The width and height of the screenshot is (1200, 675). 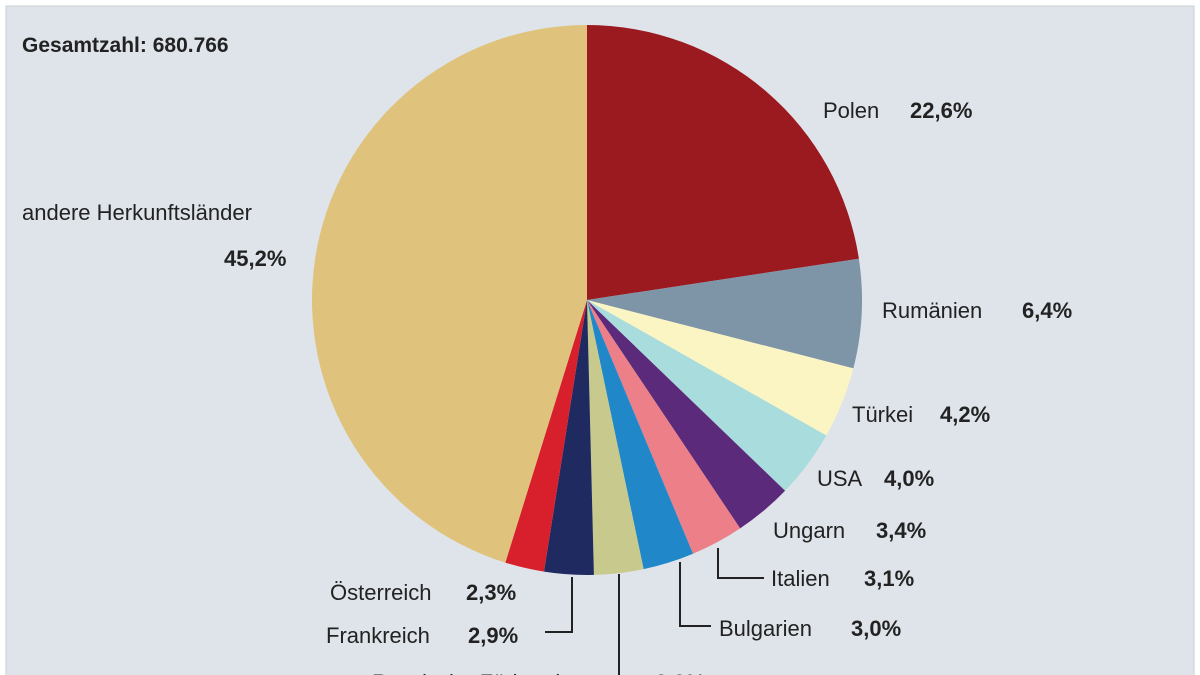 What do you see at coordinates (809, 530) in the screenshot?
I see `slice-label: Ungarn` at bounding box center [809, 530].